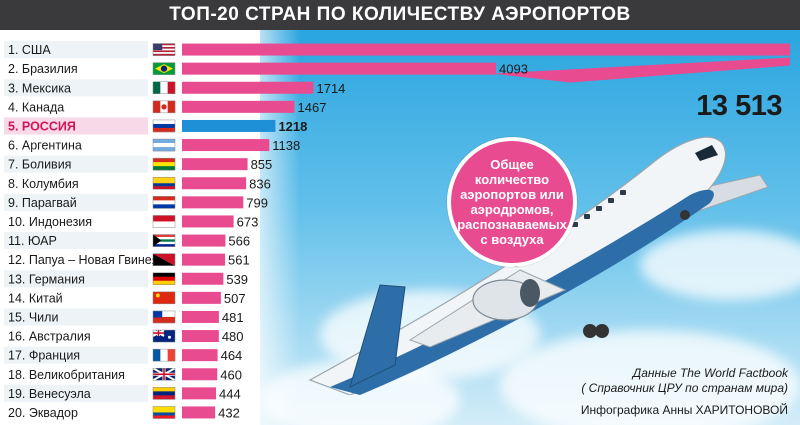 This screenshot has width=800, height=425. I want to click on source-line-2: ( Справочник ЦРУ по странам мира), so click(684, 388).